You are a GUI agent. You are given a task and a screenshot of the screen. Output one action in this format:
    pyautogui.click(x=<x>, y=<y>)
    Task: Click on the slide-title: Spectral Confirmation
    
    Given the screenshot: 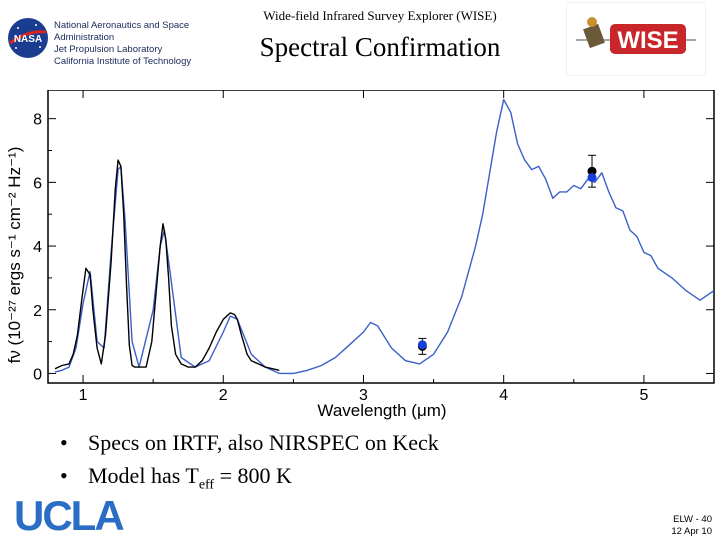 What is the action you would take?
    pyautogui.click(x=380, y=47)
    